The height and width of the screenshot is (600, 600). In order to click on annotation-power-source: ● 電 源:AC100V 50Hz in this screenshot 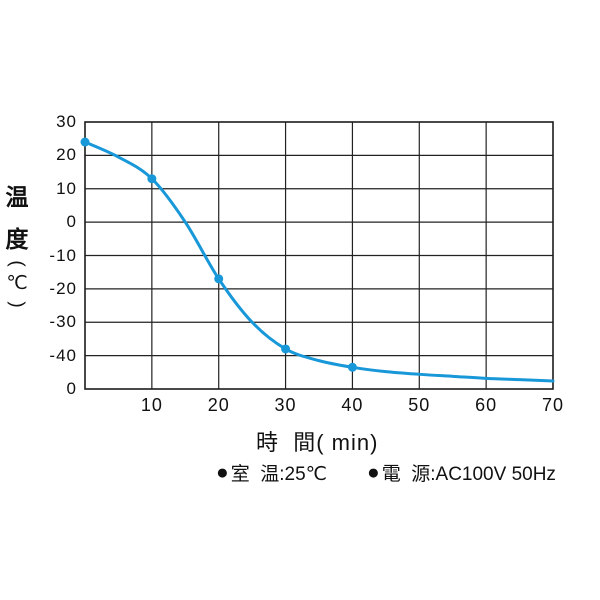, I will do `click(461, 472)`.